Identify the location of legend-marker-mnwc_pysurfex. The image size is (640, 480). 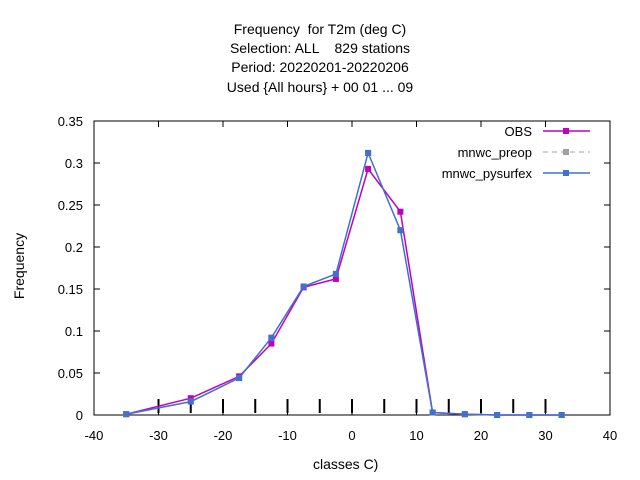
(566, 173).